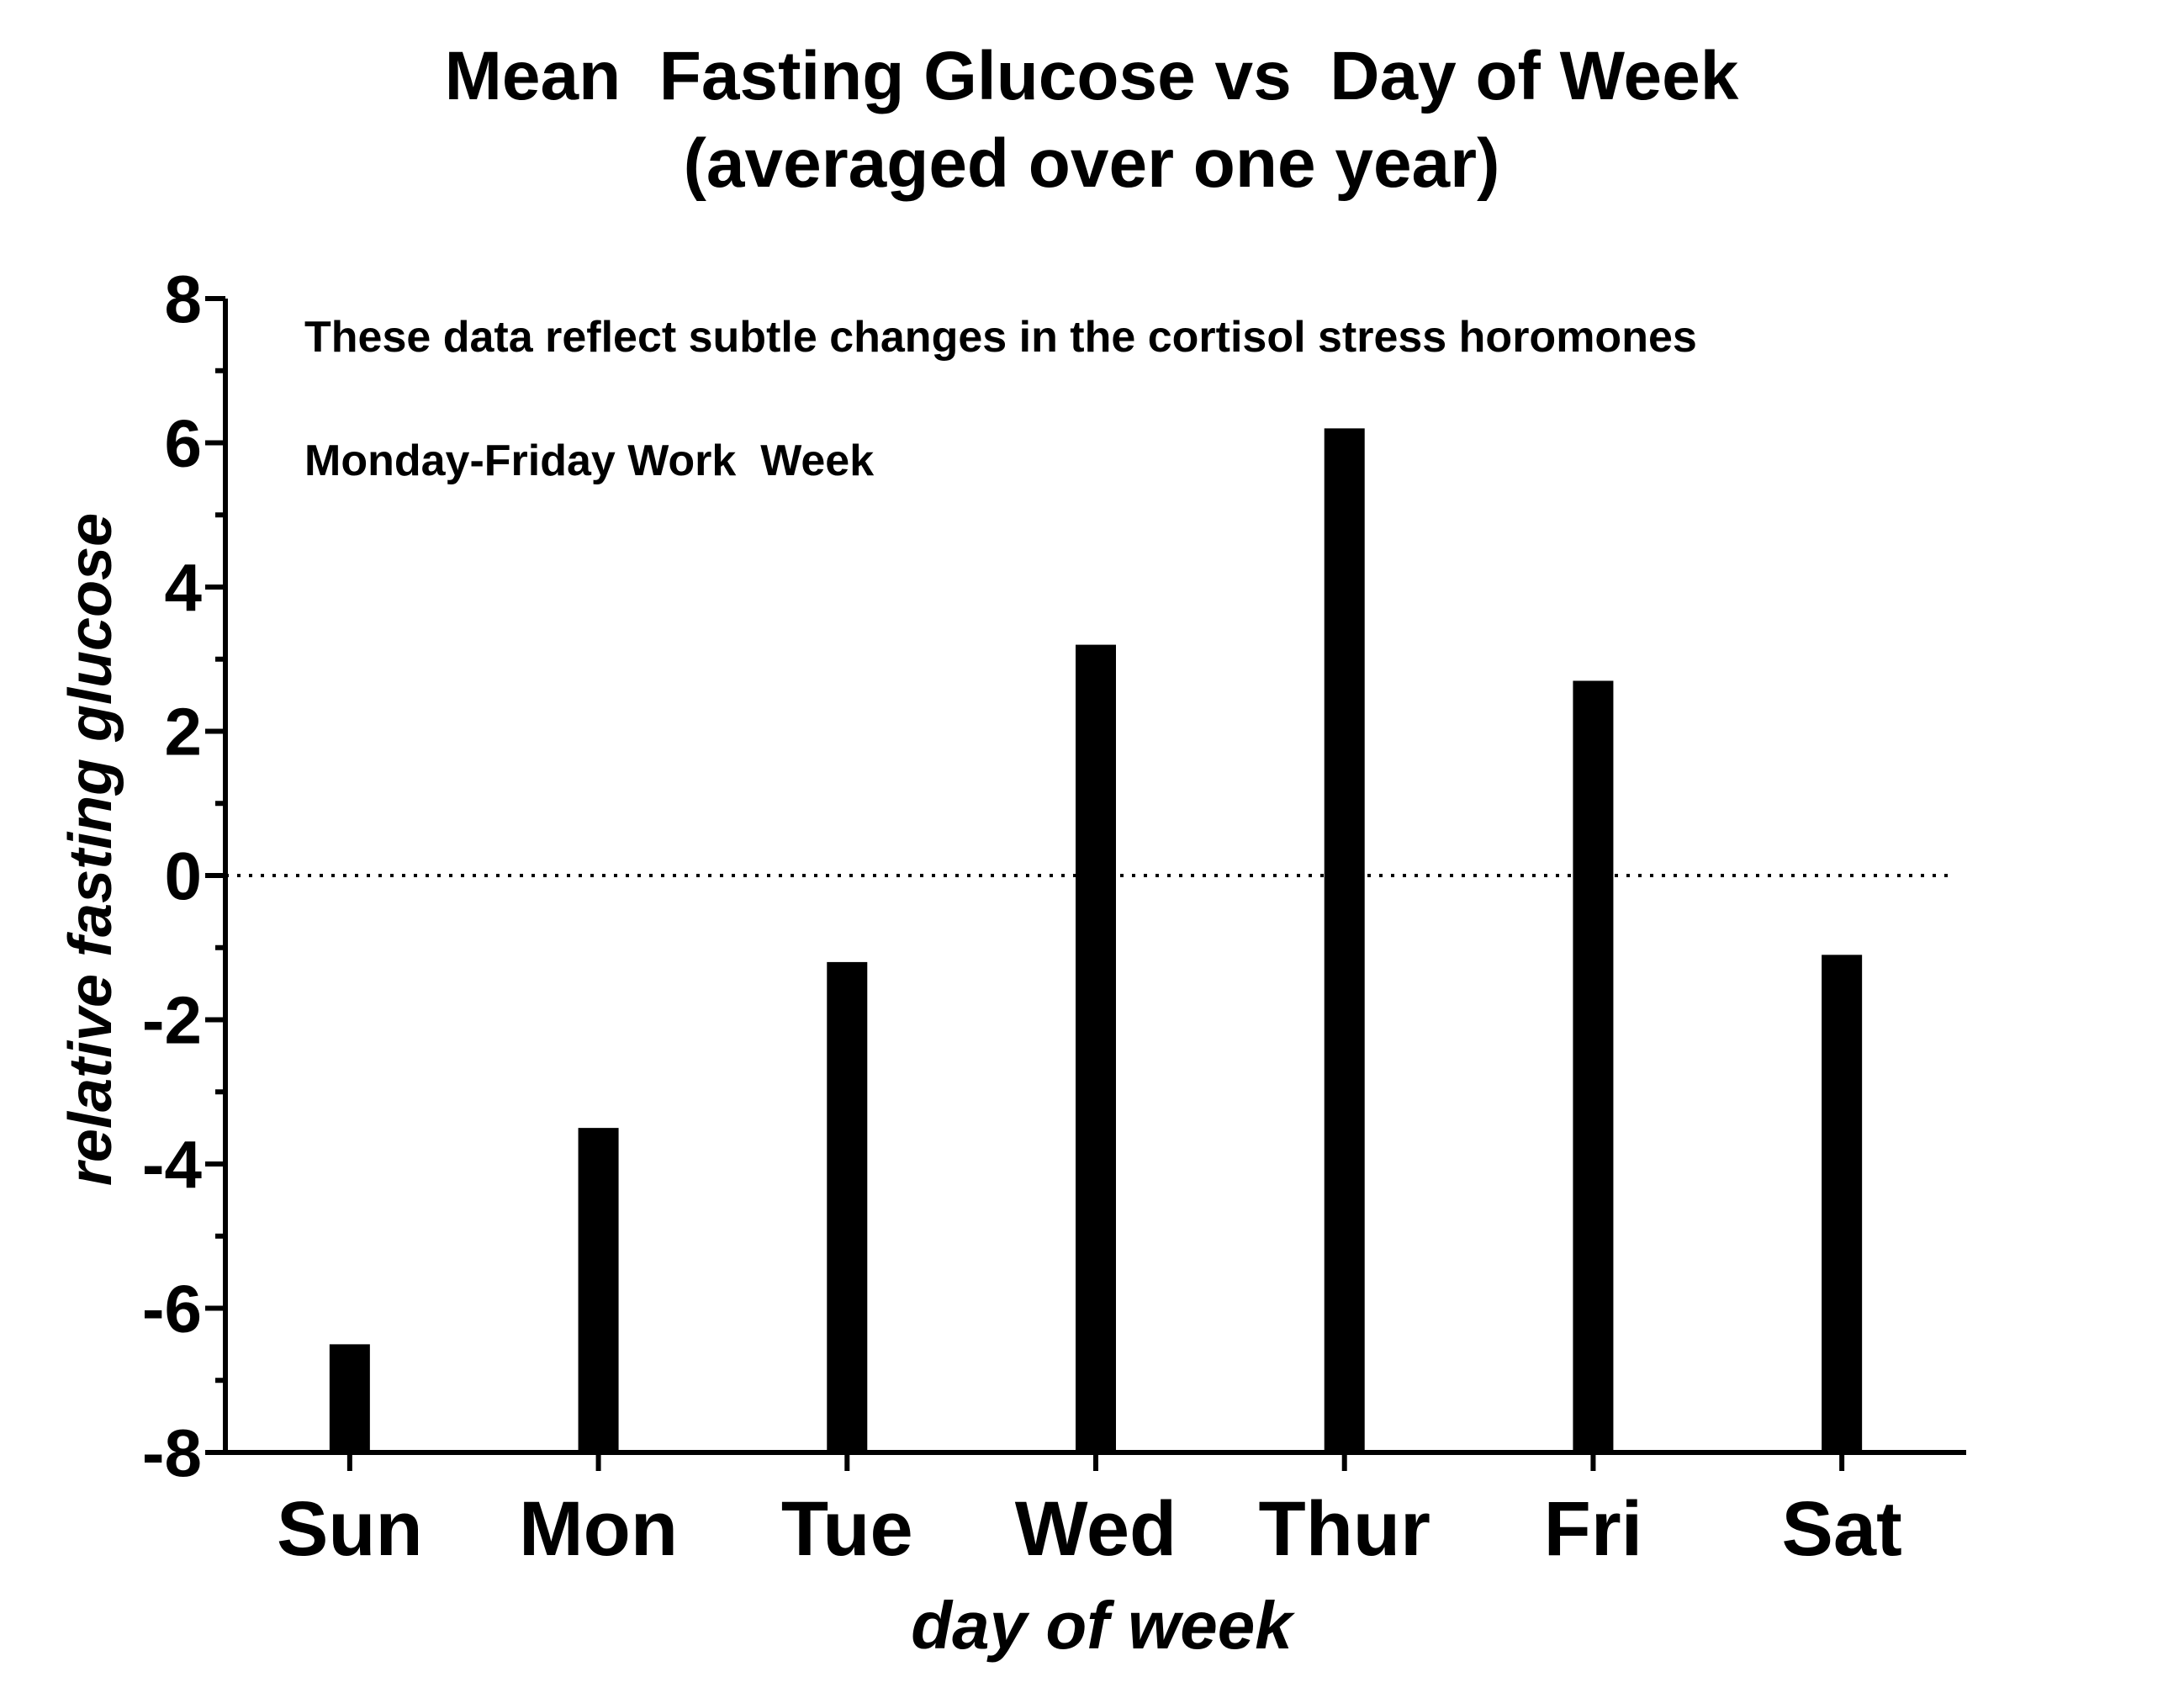 Image resolution: width=2184 pixels, height=1693 pixels. What do you see at coordinates (1096, 1048) in the screenshot?
I see `bar-wed` at bounding box center [1096, 1048].